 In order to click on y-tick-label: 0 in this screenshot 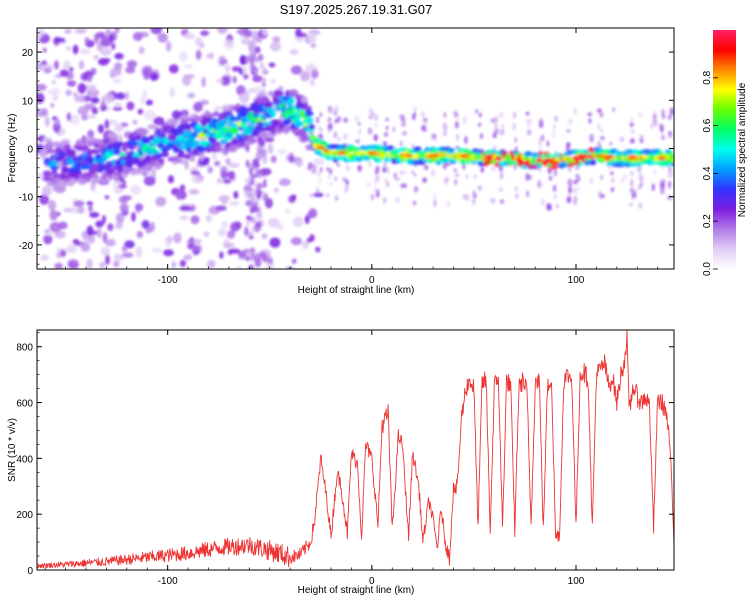, I will do `click(30, 150)`.